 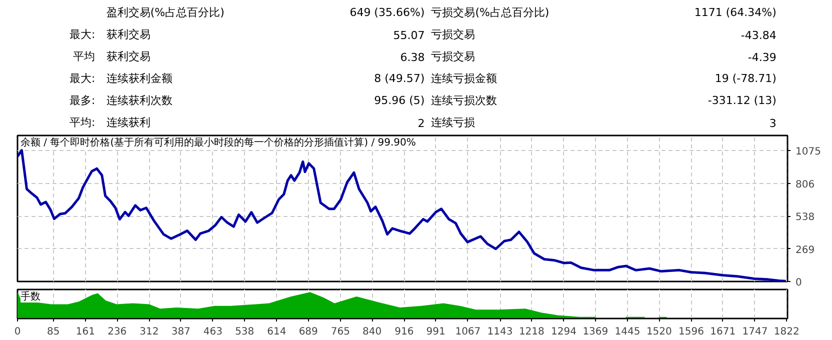 What do you see at coordinates (387, 12) in the screenshot?
I see `text: 649 (35.66%)` at bounding box center [387, 12].